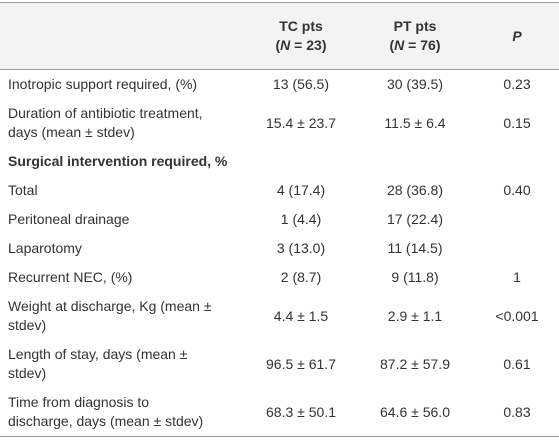 This screenshot has width=559, height=440. I want to click on table-row: Recurrent NEC, (%) 2 (8.7) 9 (11.8) 1, so click(279, 277).